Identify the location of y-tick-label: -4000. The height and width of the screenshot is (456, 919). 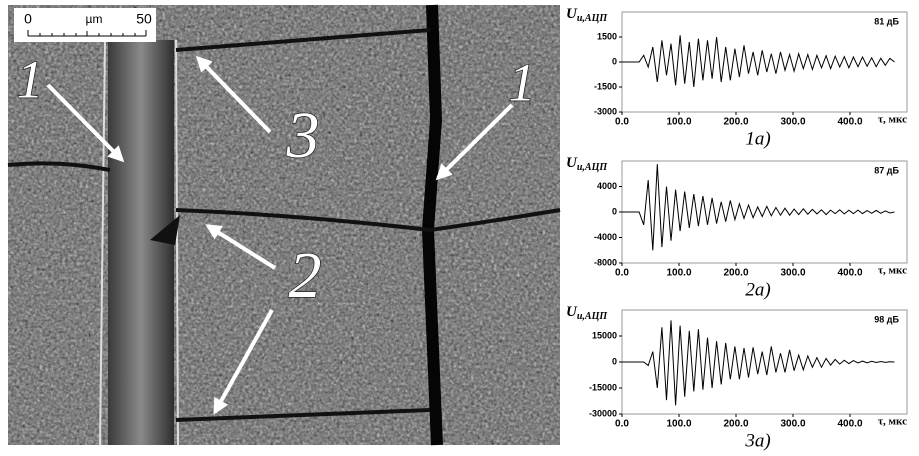
(605, 237).